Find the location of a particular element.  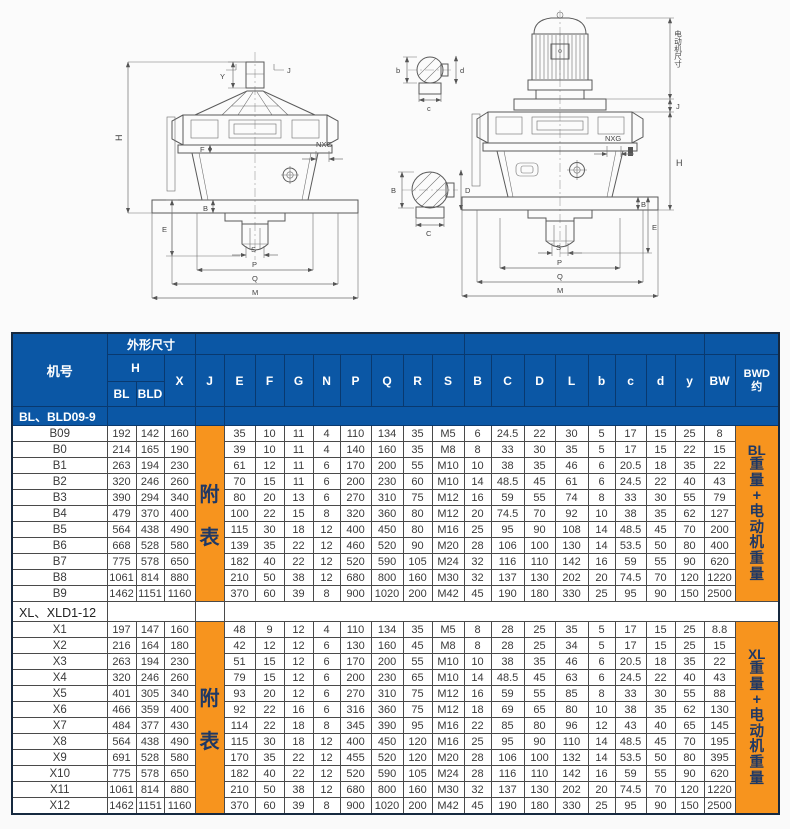

cell-value: 39 is located at coordinates (298, 593).